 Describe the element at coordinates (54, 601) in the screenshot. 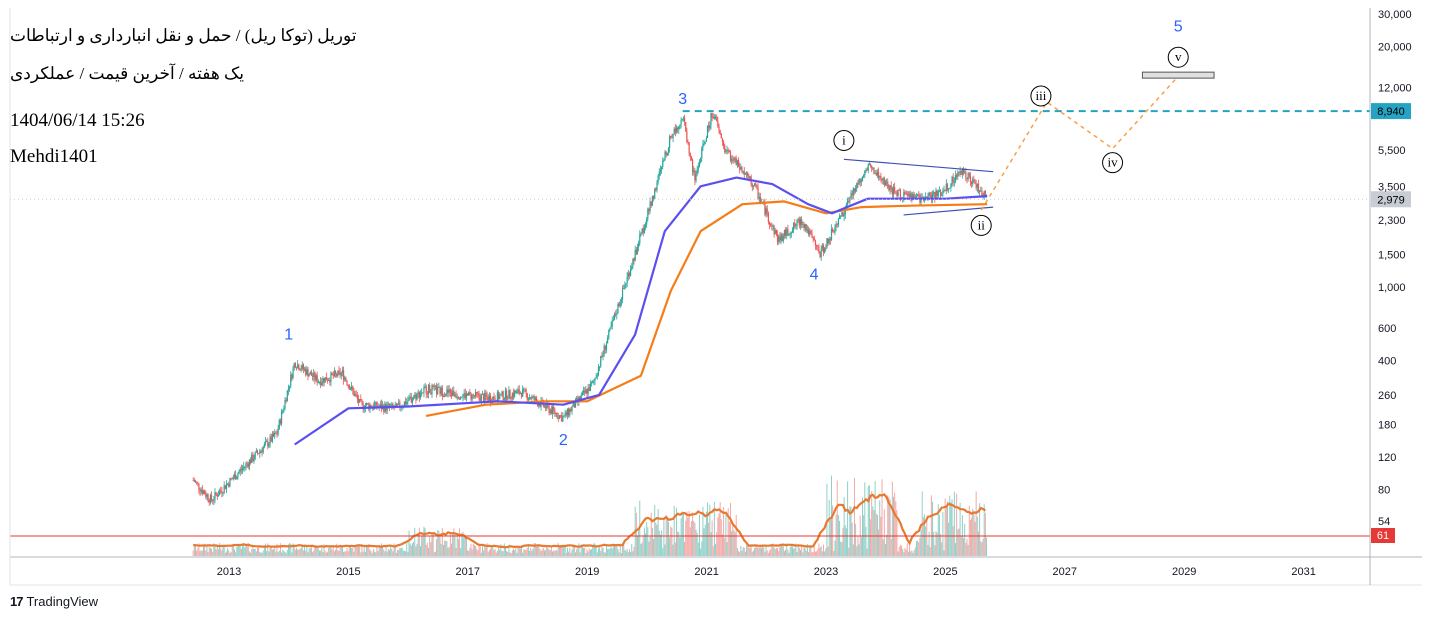

I see `tradingview-logo: 17 TradingView` at that location.